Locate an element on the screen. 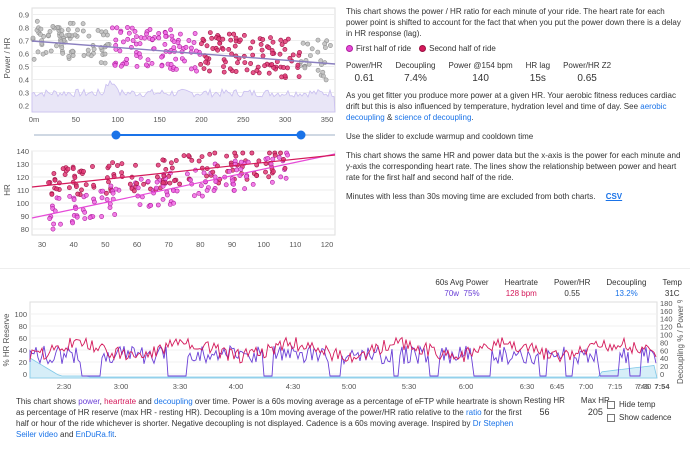 The image size is (690, 460). stat-label: Power/HR is located at coordinates (364, 65).